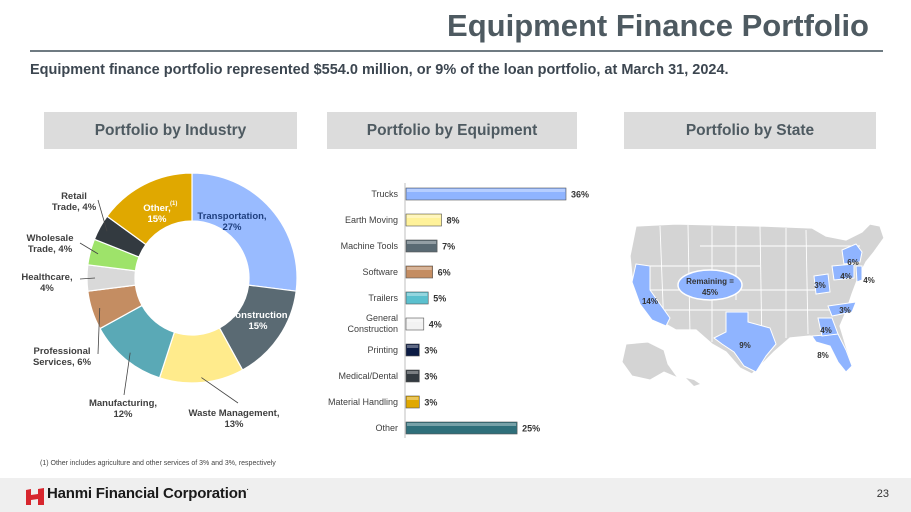  What do you see at coordinates (580, 195) in the screenshot?
I see `bar-value-0: 36%` at bounding box center [580, 195].